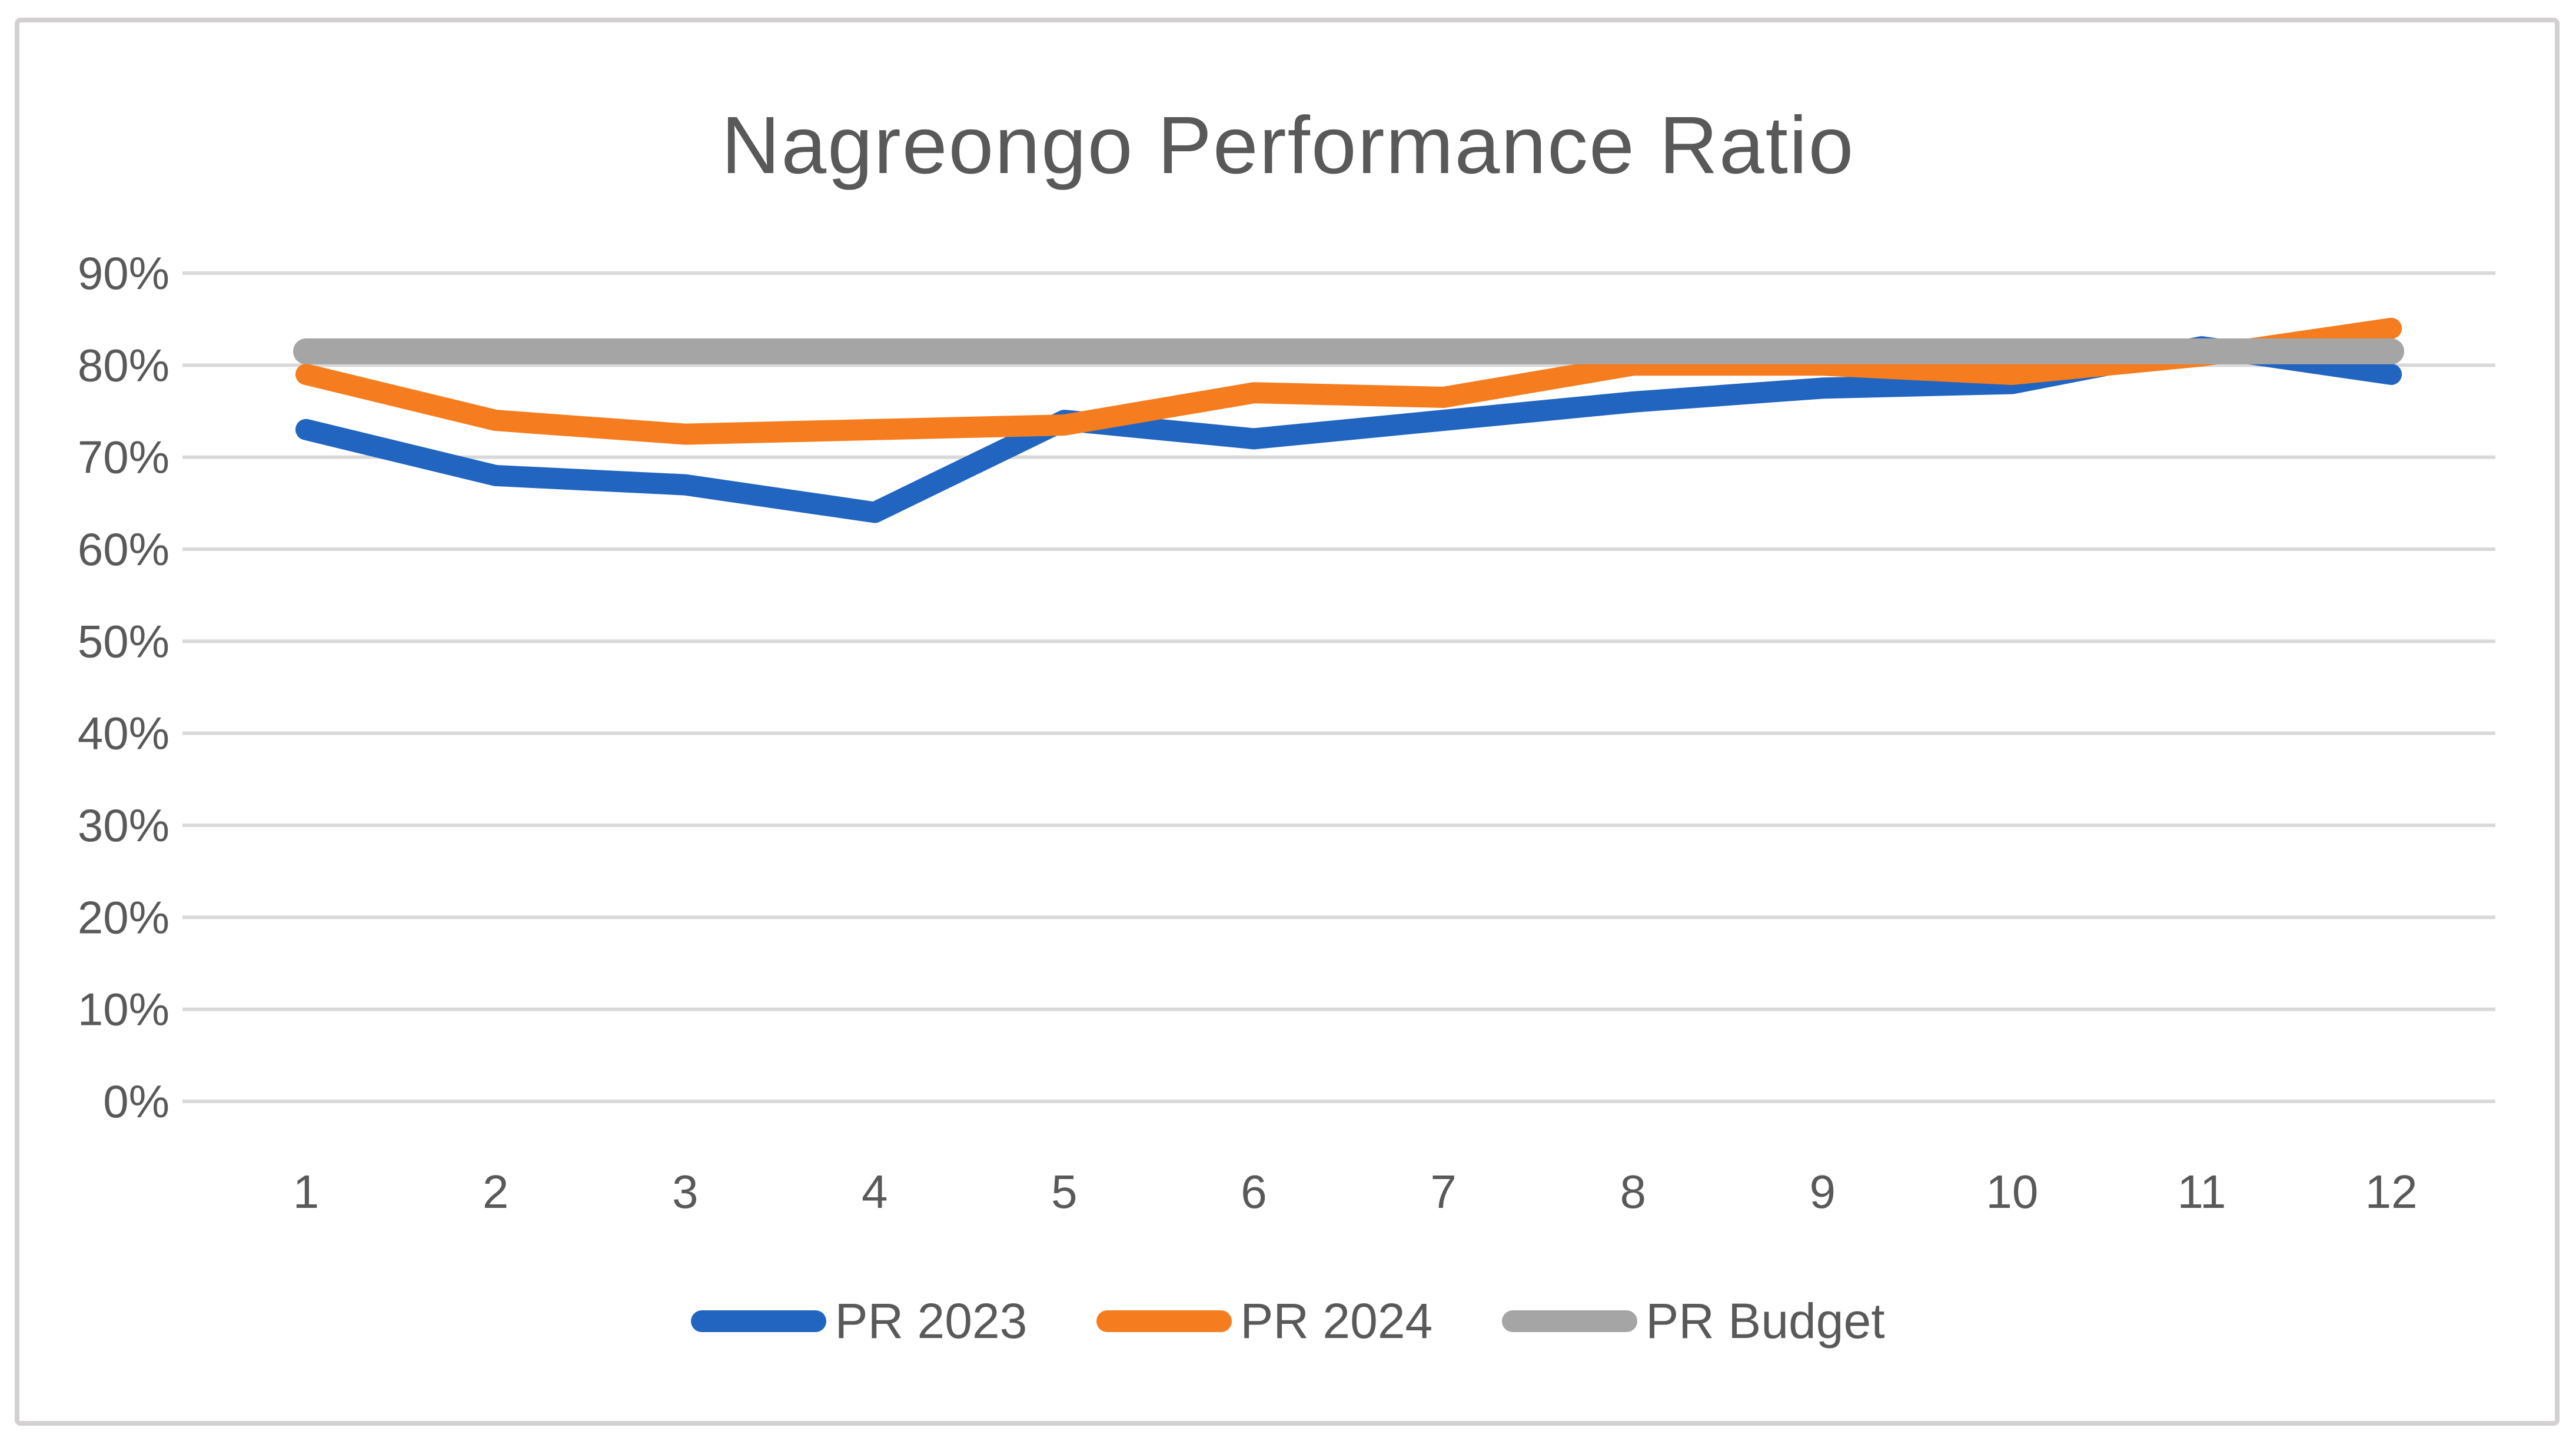  I want to click on x-tick-label-9: 9, so click(1823, 1192).